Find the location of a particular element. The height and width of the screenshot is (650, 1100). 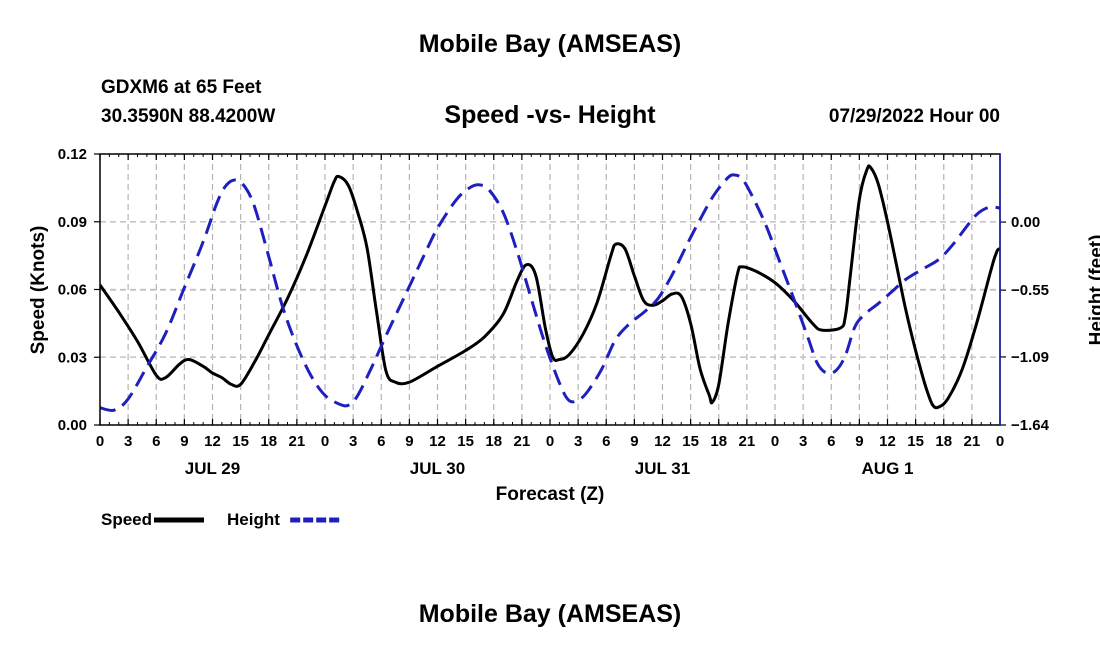

y-tick-label: 0.09 is located at coordinates (72, 222).